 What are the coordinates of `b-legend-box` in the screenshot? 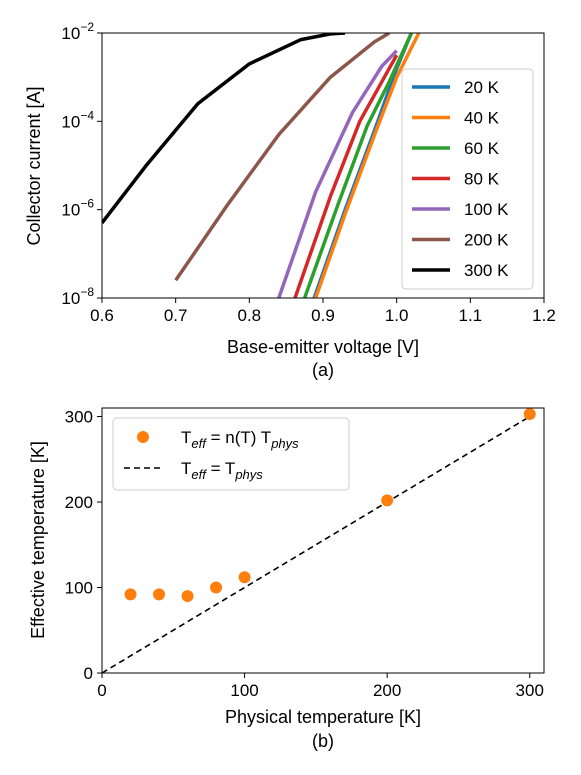 It's located at (231, 454).